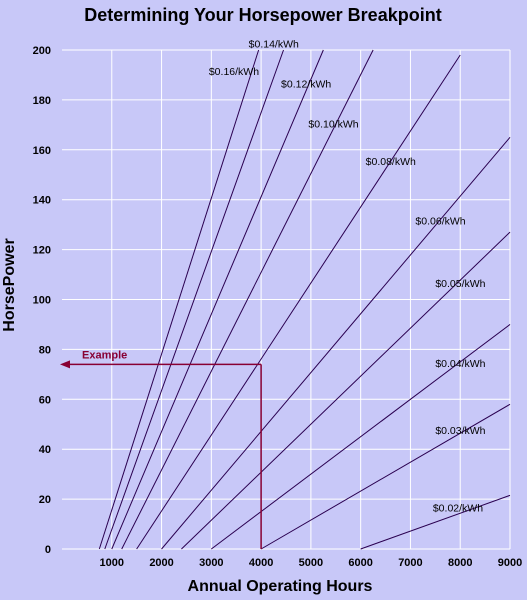  What do you see at coordinates (458, 509) in the screenshot?
I see `series-label: $0.02/kWh` at bounding box center [458, 509].